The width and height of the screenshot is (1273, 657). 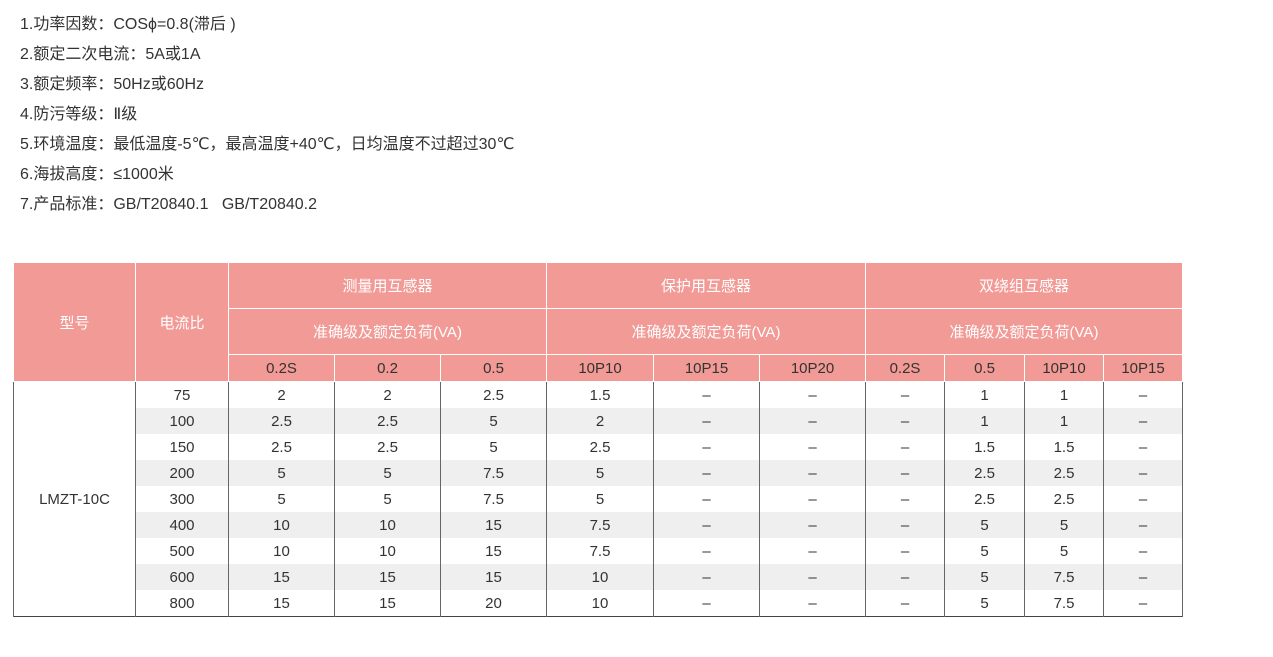 I want to click on table-row: 600 15 15 15 10– – –5 7.5–, so click(x=598, y=577).